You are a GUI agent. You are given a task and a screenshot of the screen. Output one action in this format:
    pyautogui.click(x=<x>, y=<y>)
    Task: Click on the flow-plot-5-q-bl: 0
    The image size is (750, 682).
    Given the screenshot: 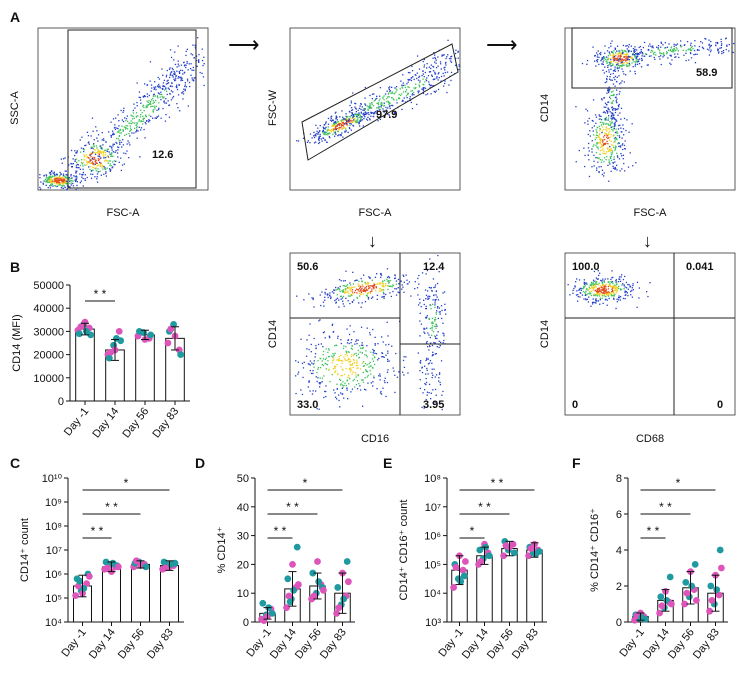 What is the action you would take?
    pyautogui.click(x=575, y=405)
    